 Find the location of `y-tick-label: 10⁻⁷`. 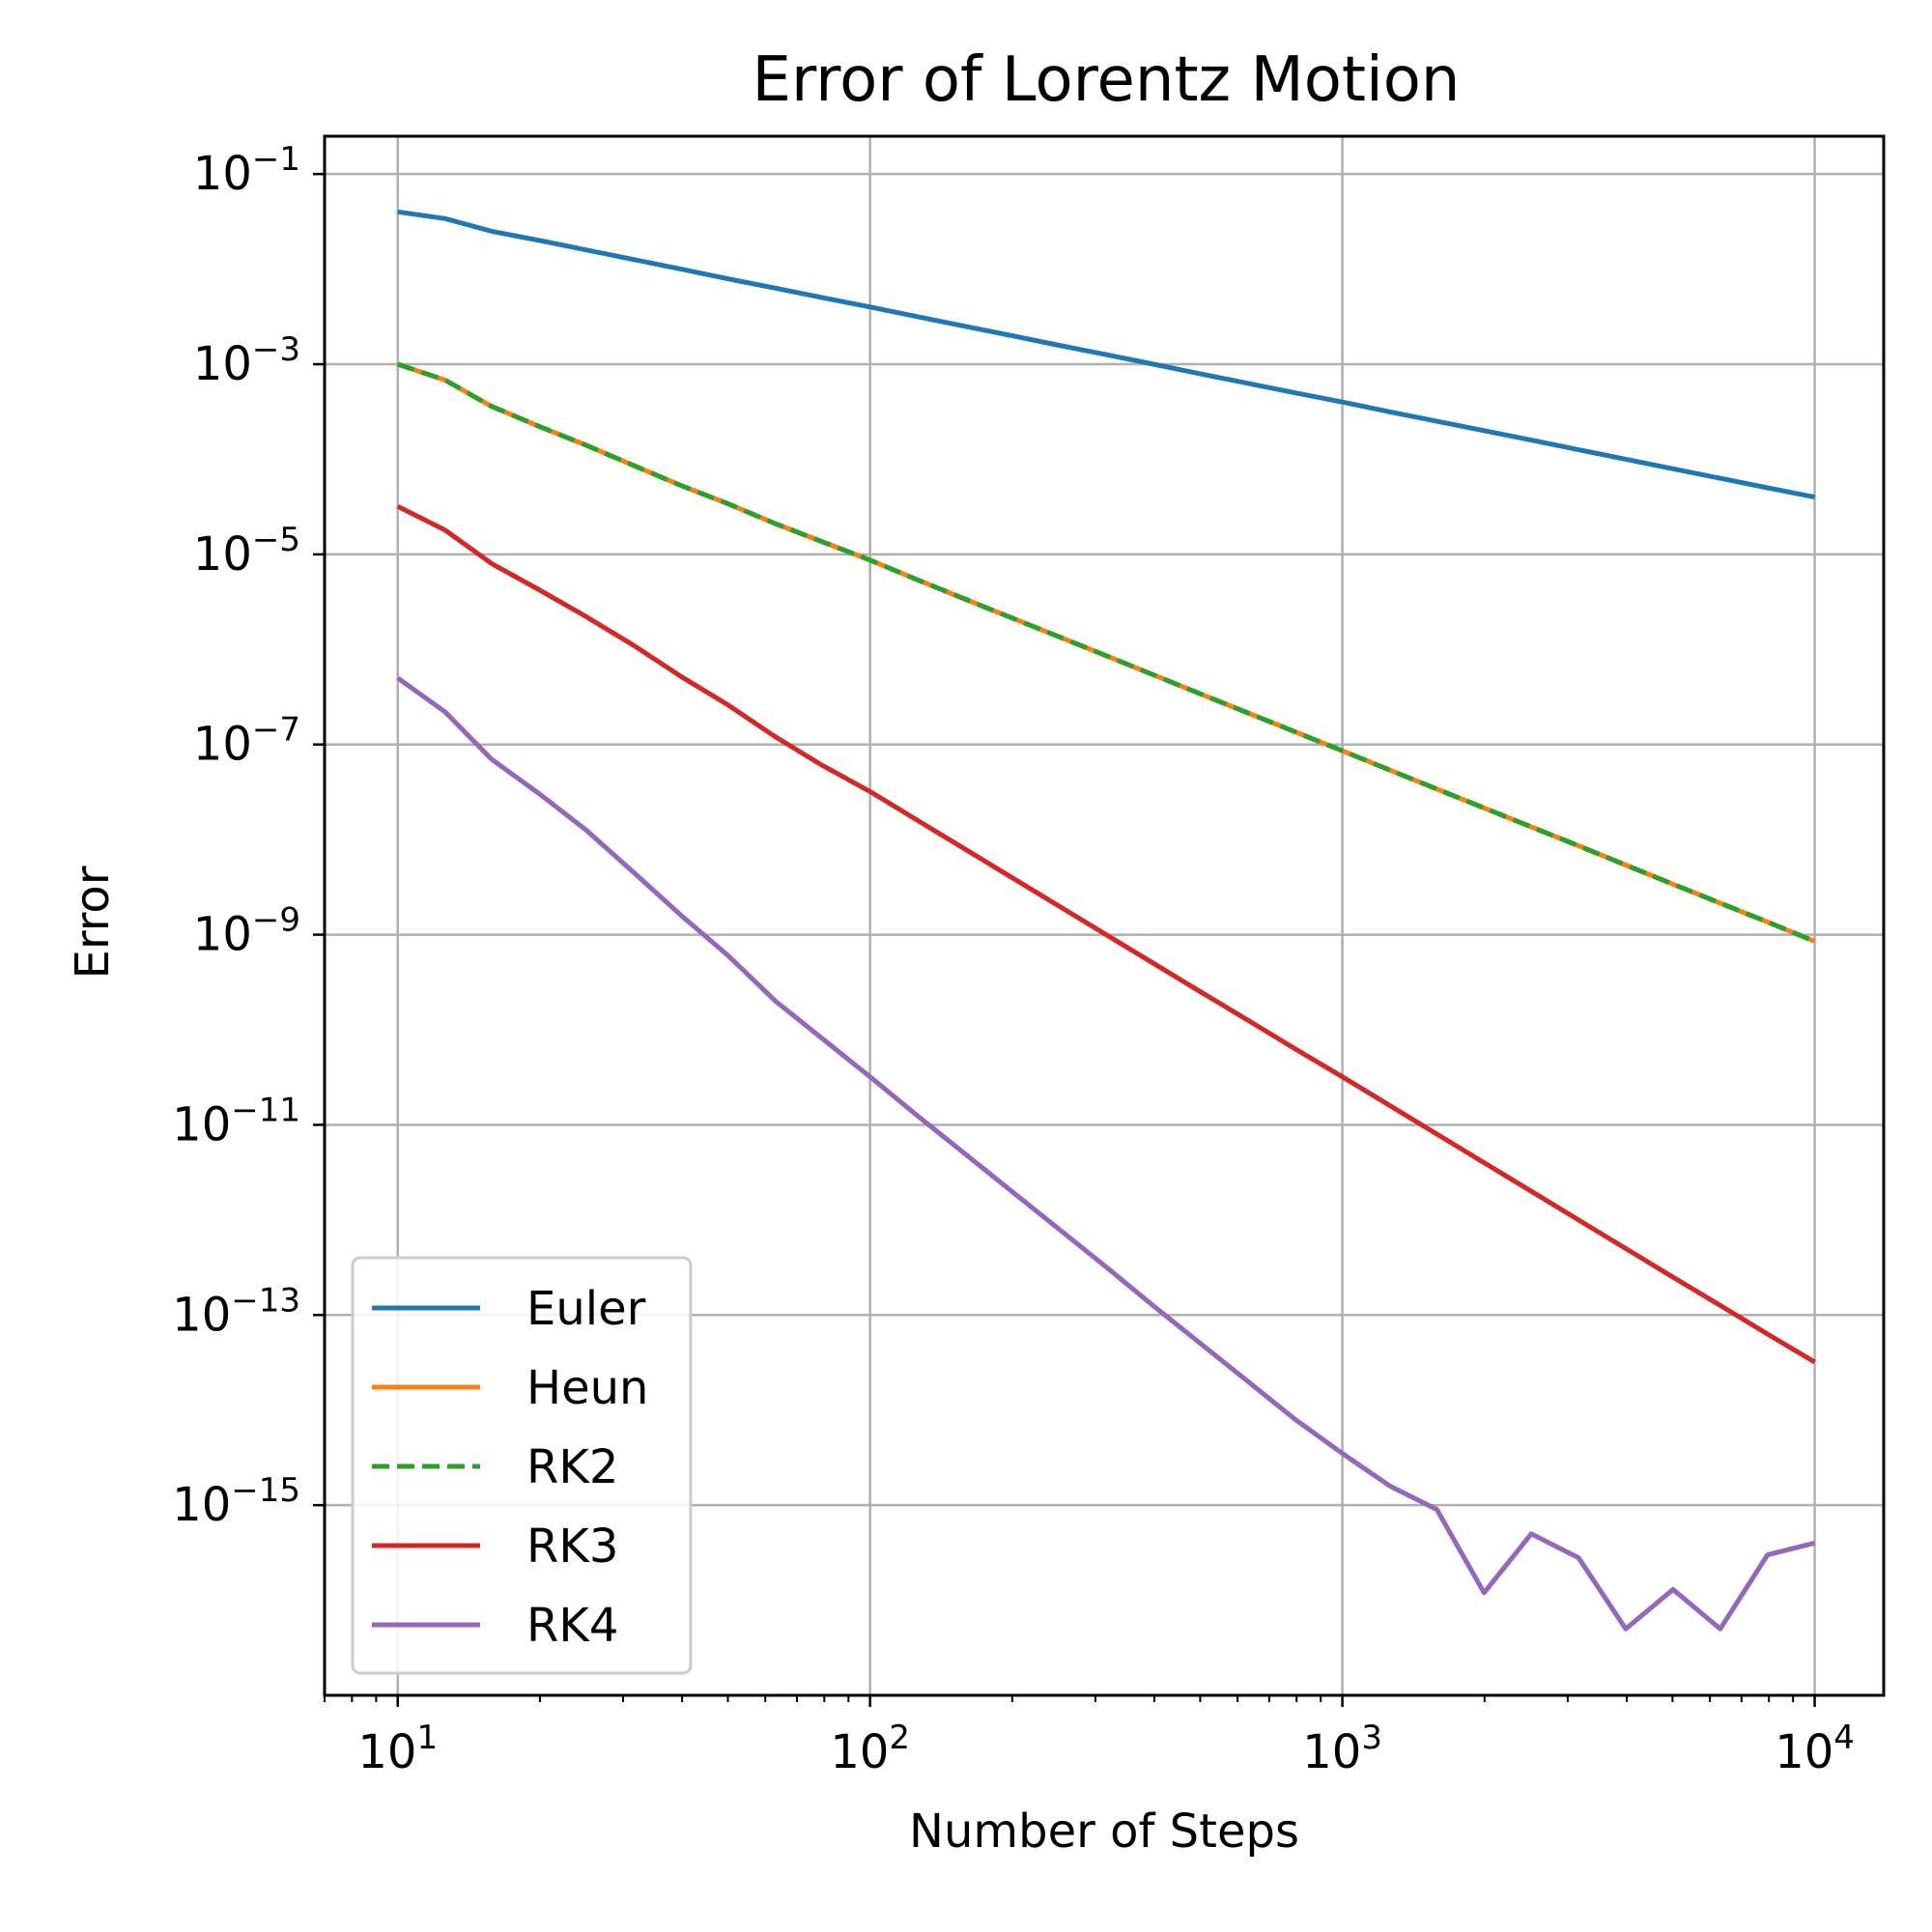

y-tick-label: 10⁻⁷ is located at coordinates (246, 741).